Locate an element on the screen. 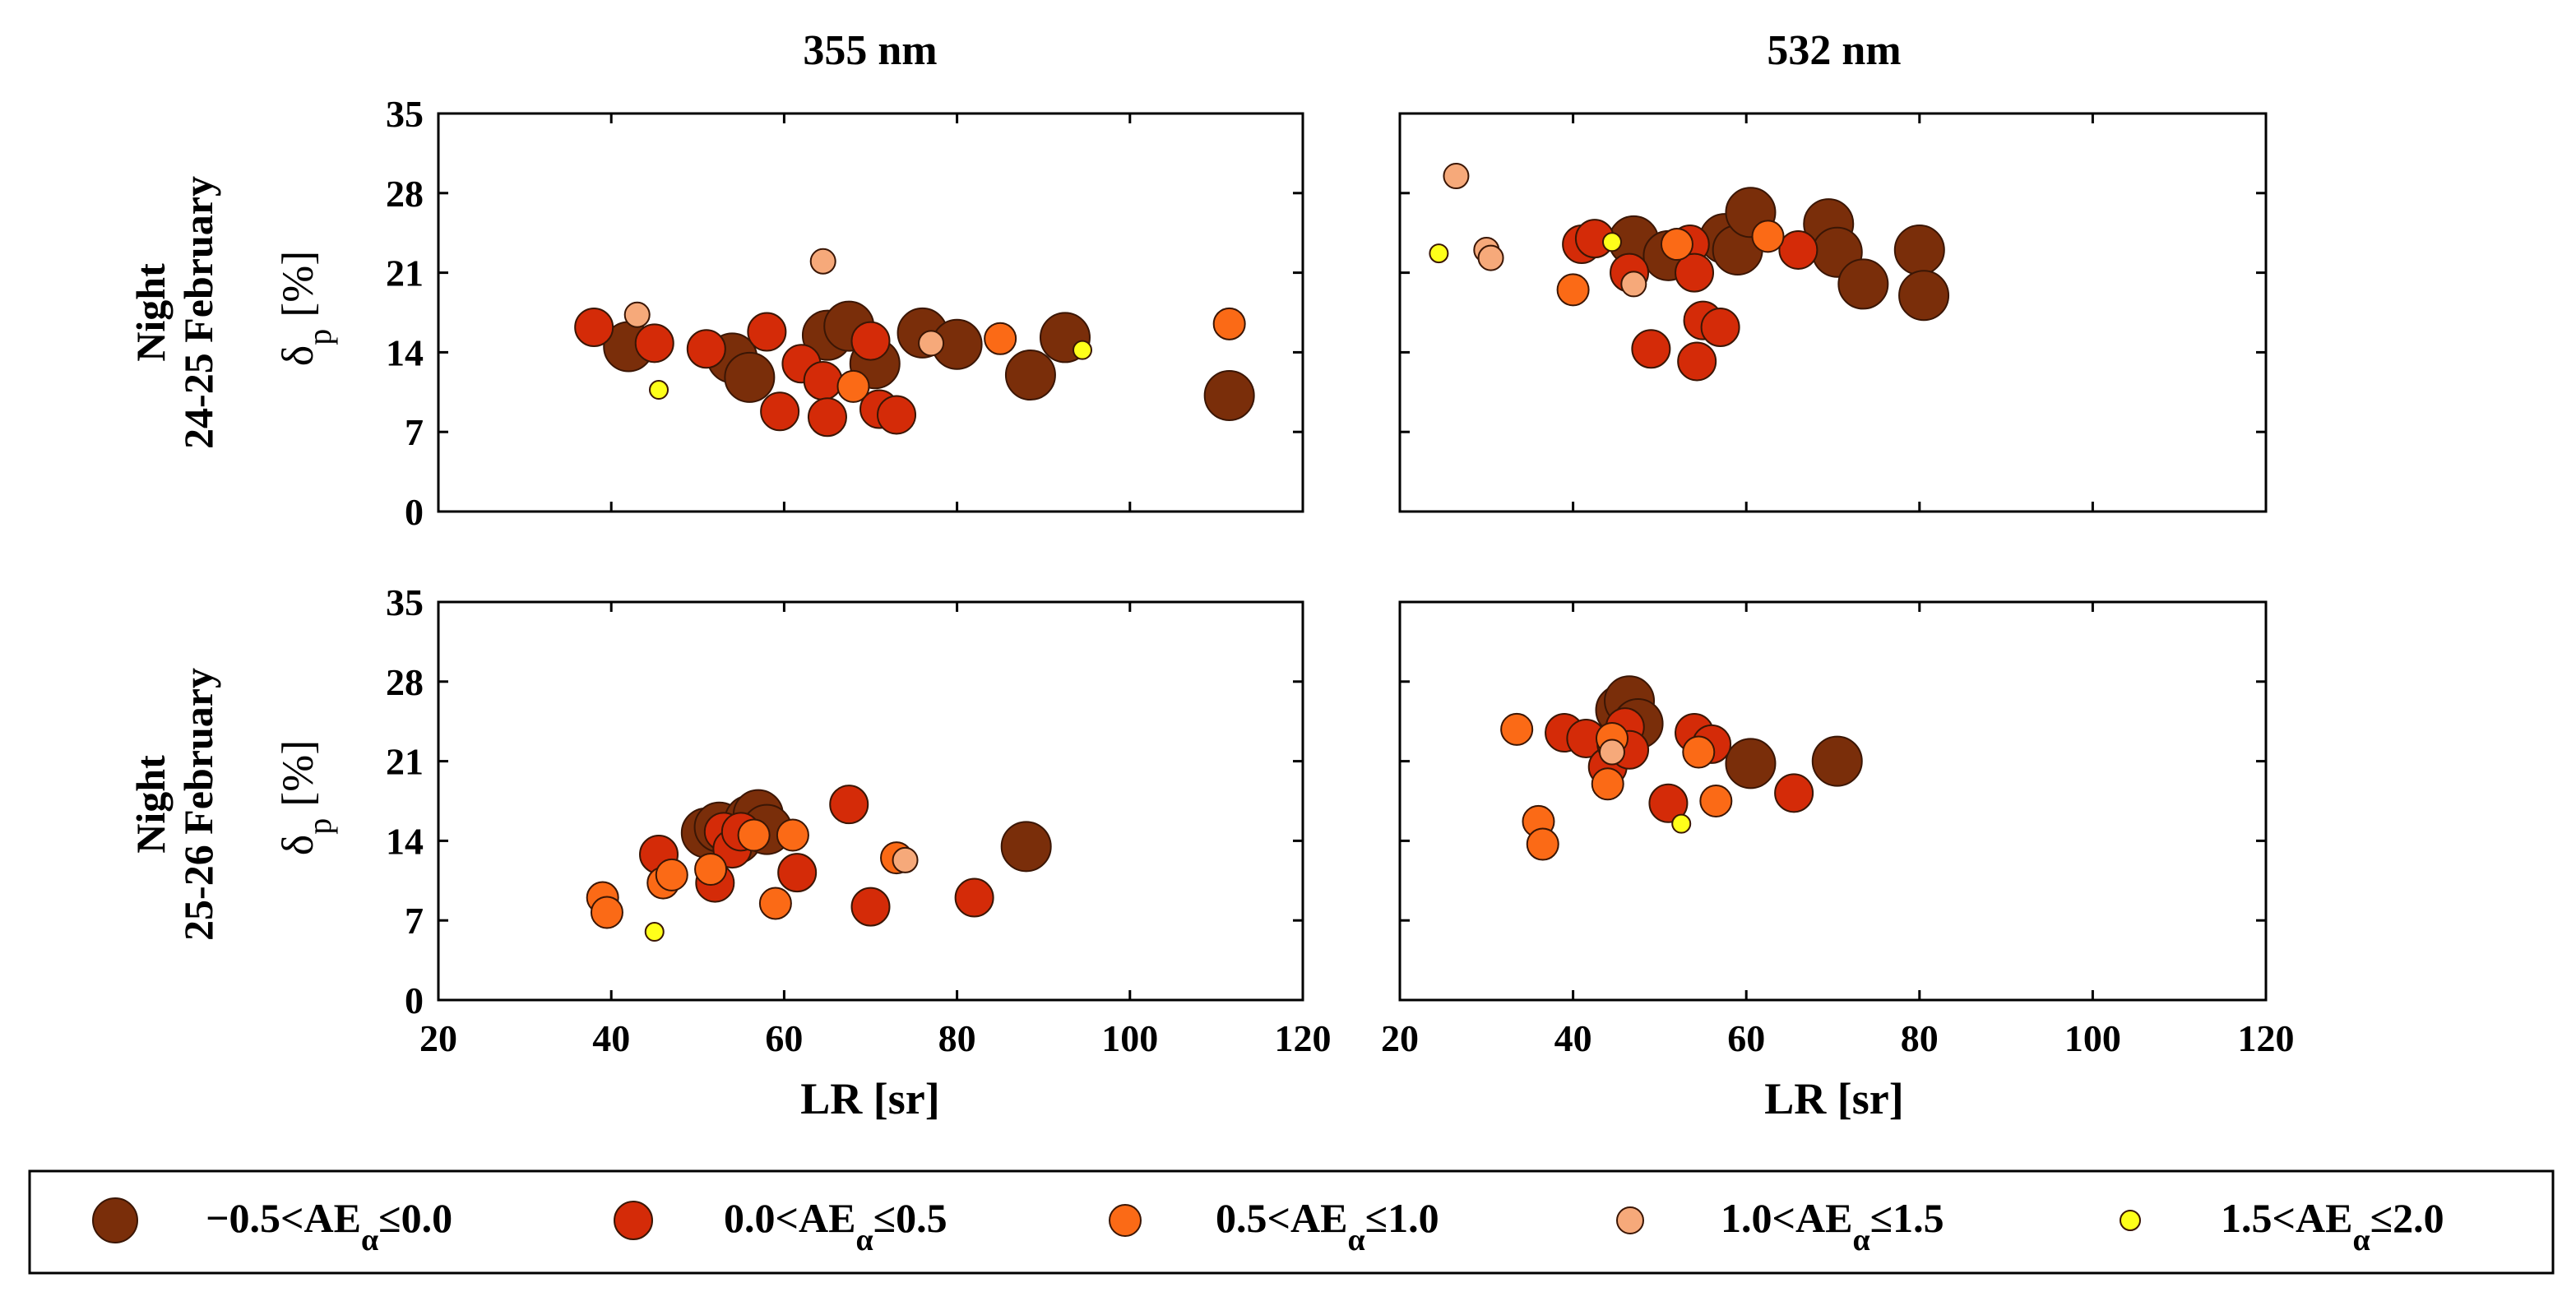 The height and width of the screenshot is (1315, 2576). legend-label-range: ≤1.5 is located at coordinates (1907, 1218).